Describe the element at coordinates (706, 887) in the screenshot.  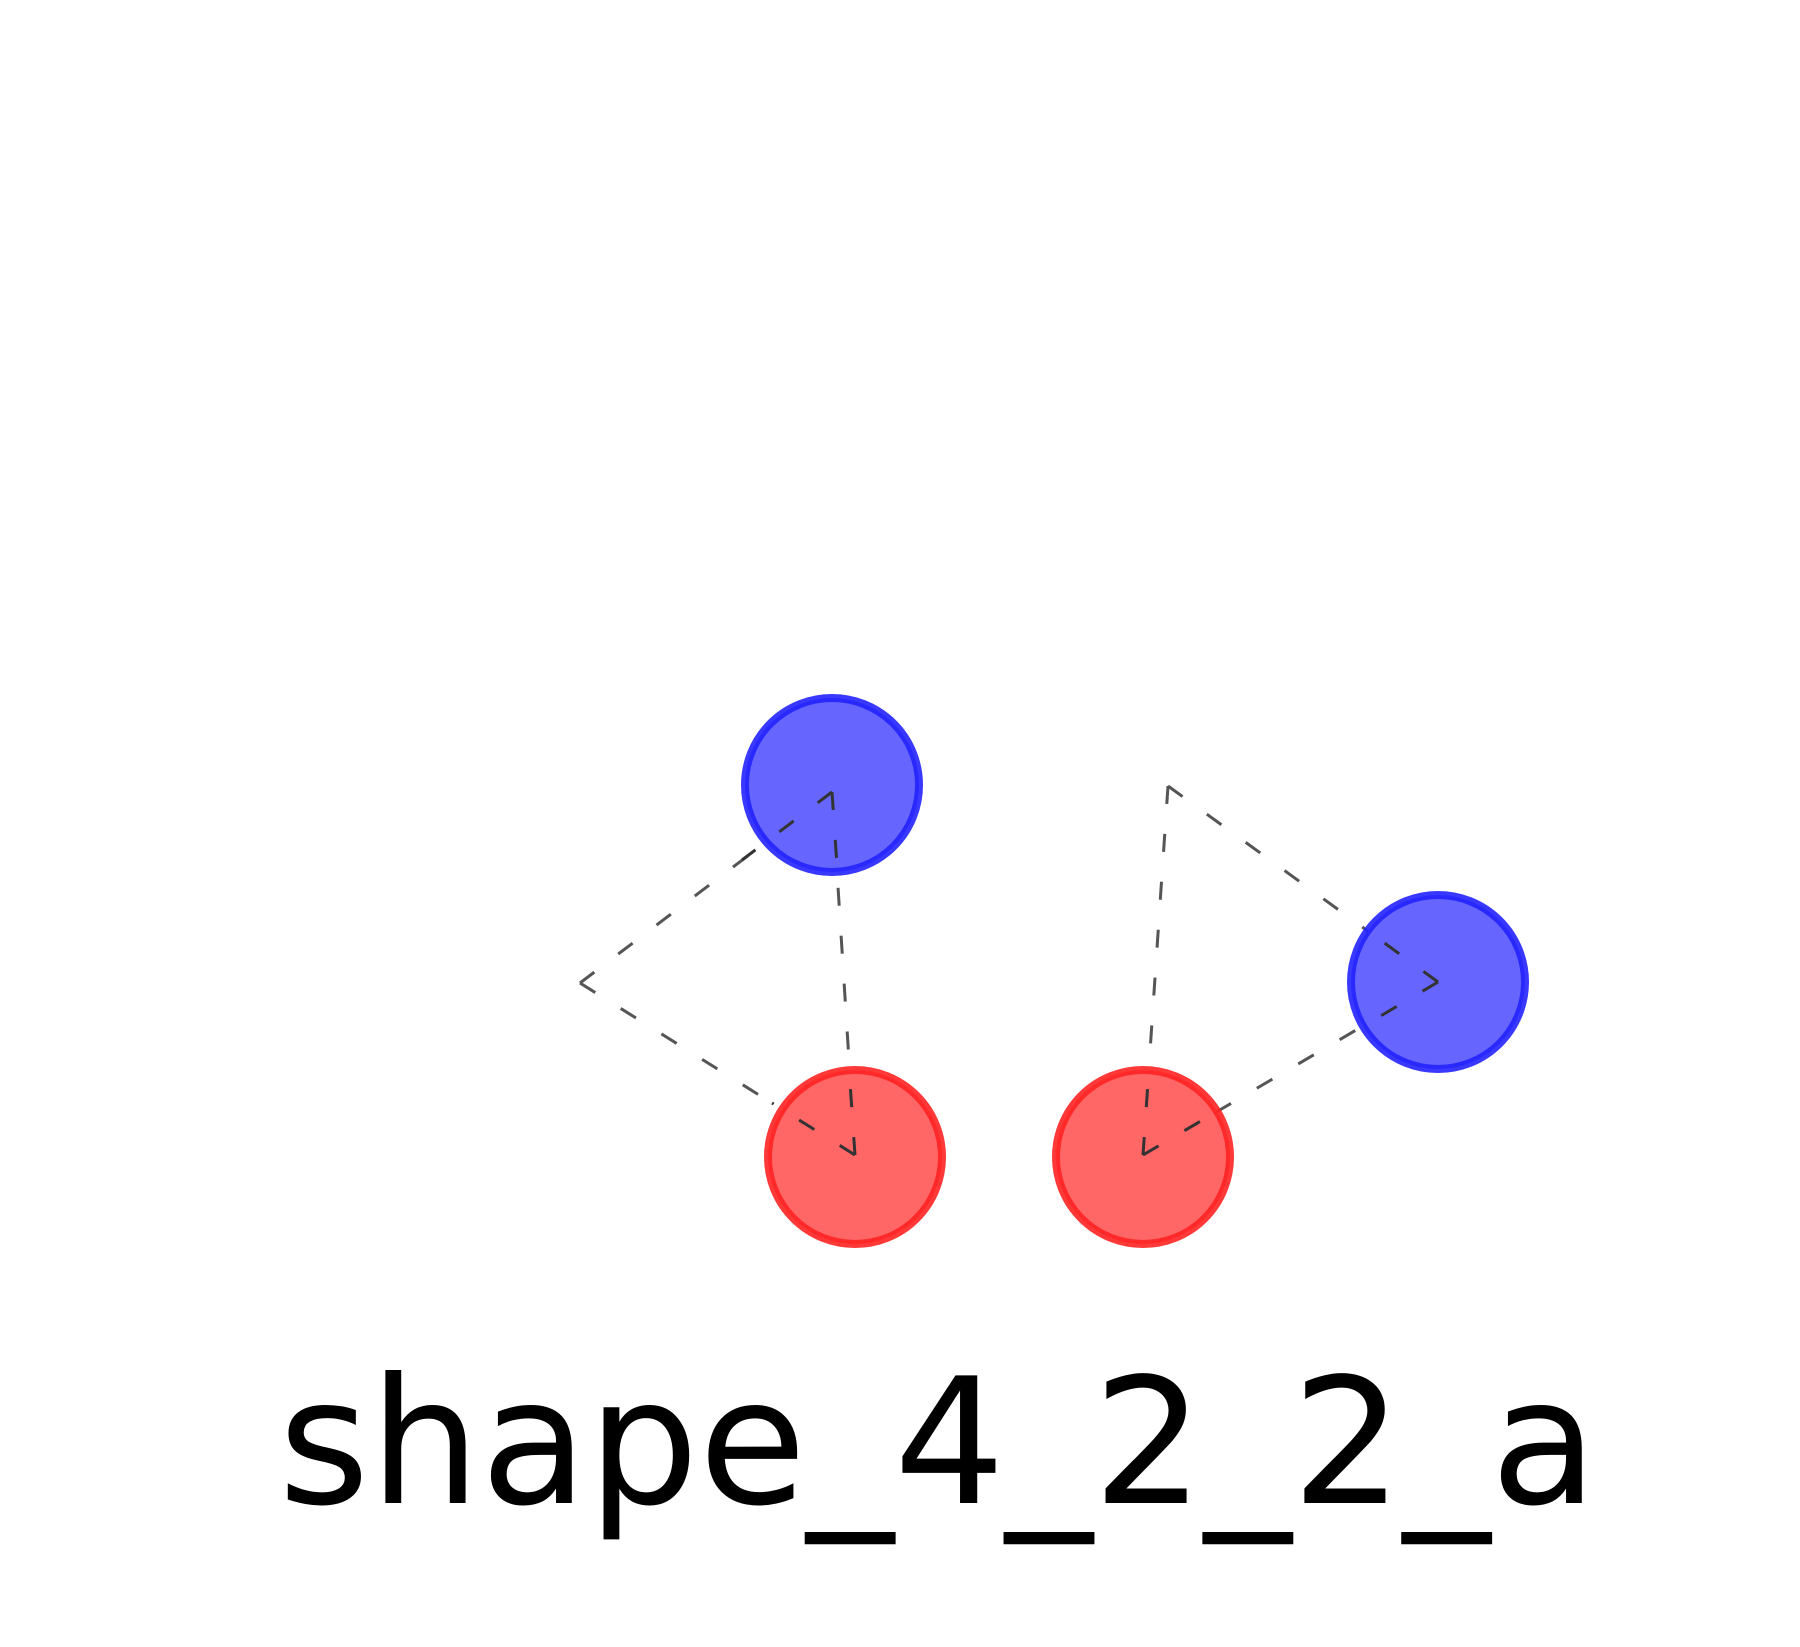
I see `edge-left-apex-to-blue` at that location.